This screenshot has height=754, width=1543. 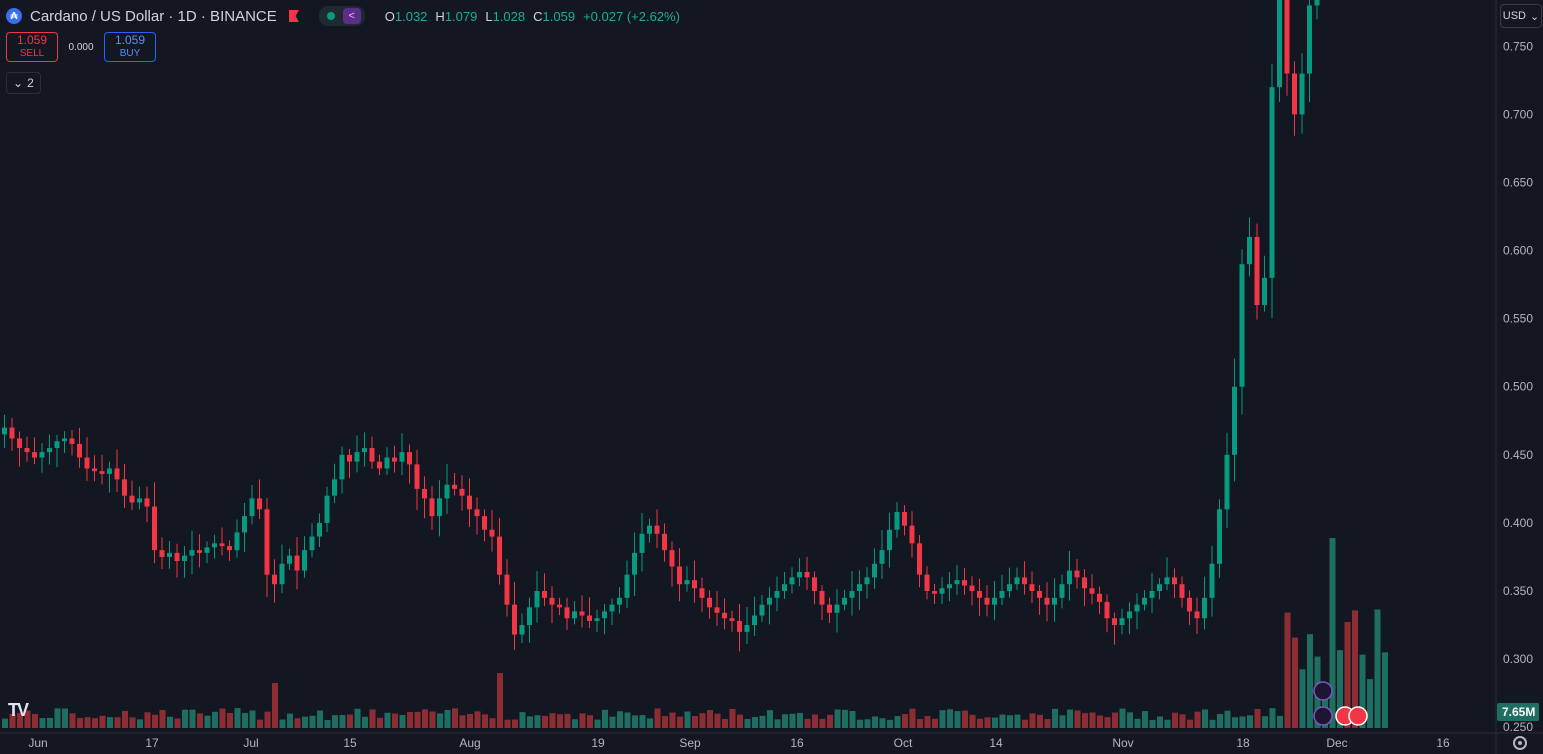 I want to click on currency-select: USD ⌄, so click(x=1521, y=16).